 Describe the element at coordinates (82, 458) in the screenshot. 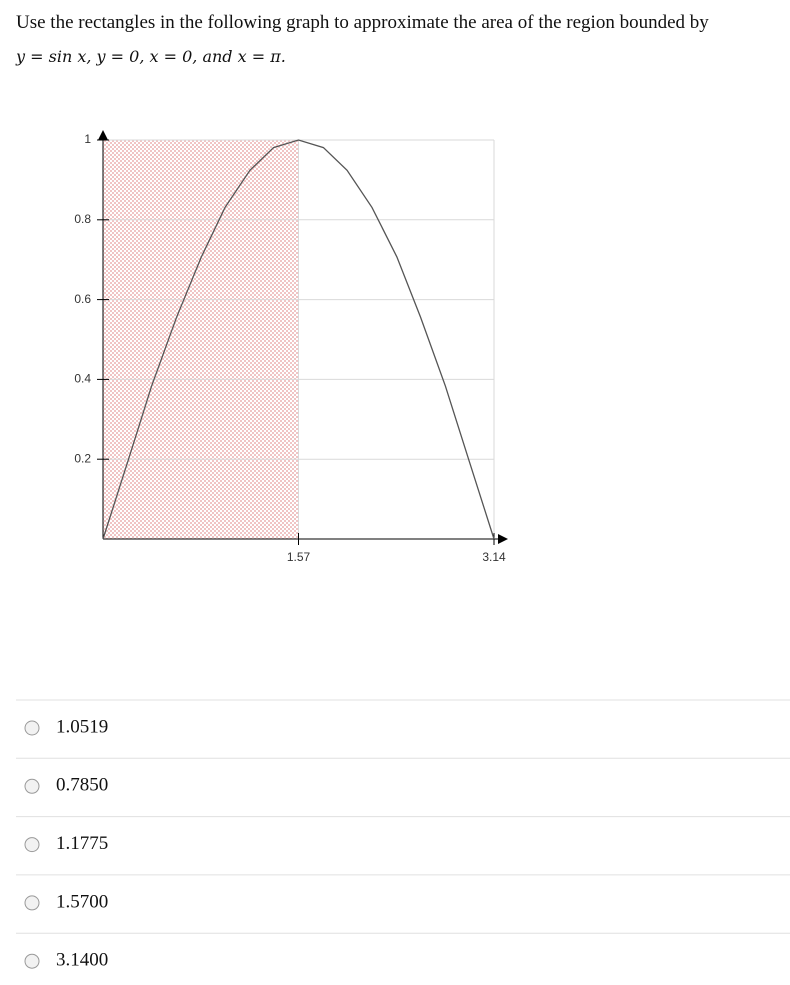

I see `y-tick-label: 0.2` at that location.